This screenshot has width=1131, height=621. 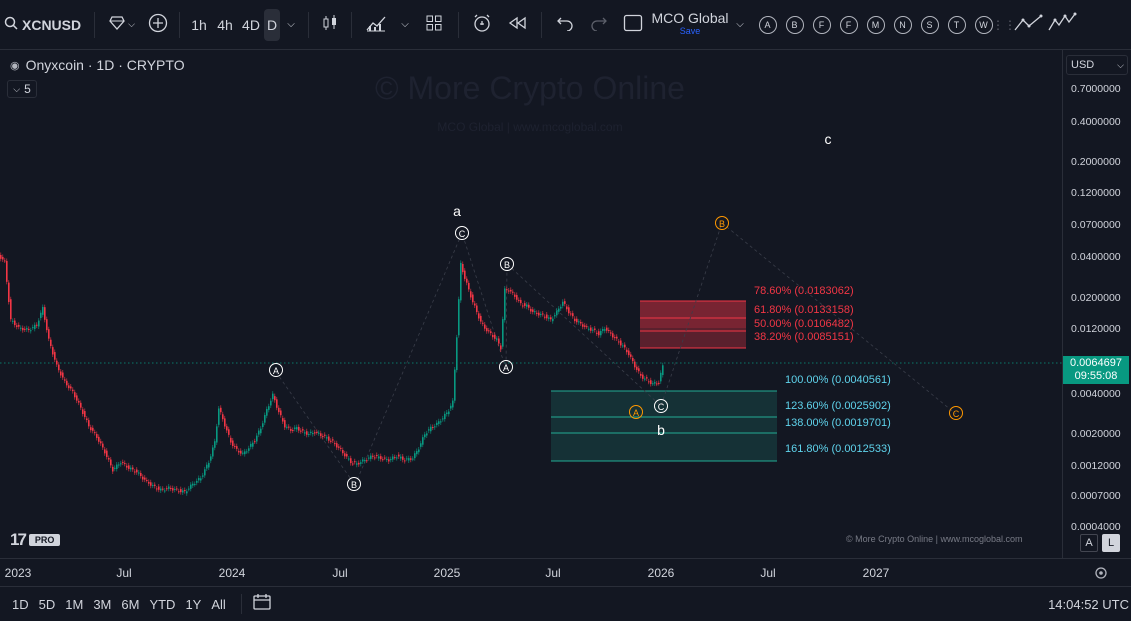 I want to click on wave-label-A3: A, so click(x=636, y=413).